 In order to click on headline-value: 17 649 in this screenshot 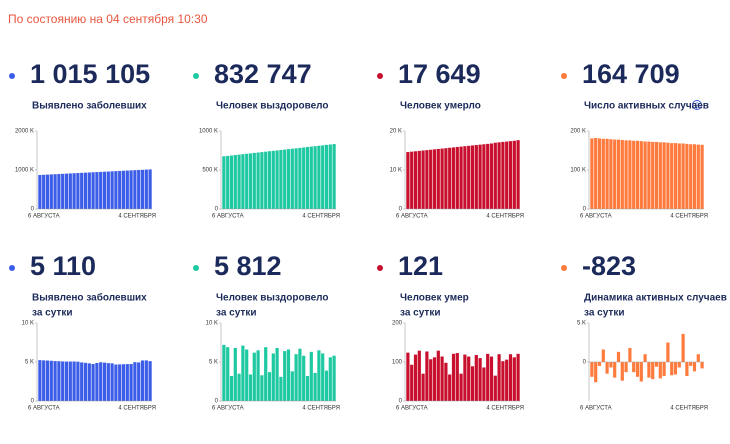, I will do `click(439, 74)`.